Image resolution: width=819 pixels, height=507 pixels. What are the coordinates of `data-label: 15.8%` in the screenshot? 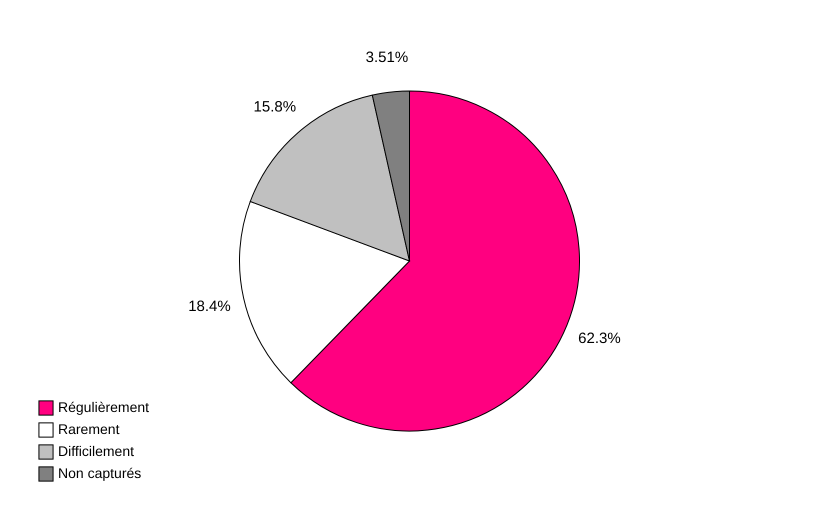 It's located at (275, 107).